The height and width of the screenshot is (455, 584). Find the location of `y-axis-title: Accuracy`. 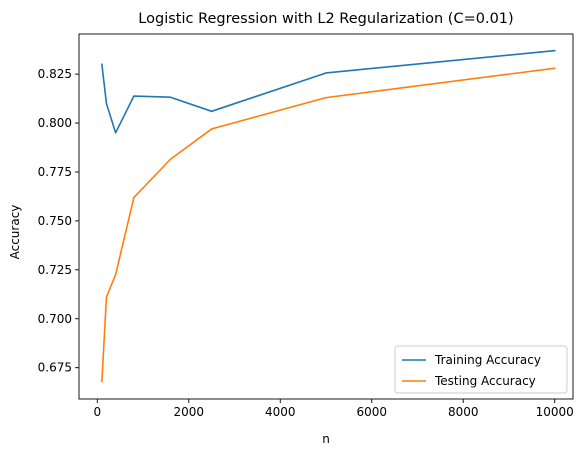

y-axis-title: Accuracy is located at coordinates (15, 232).